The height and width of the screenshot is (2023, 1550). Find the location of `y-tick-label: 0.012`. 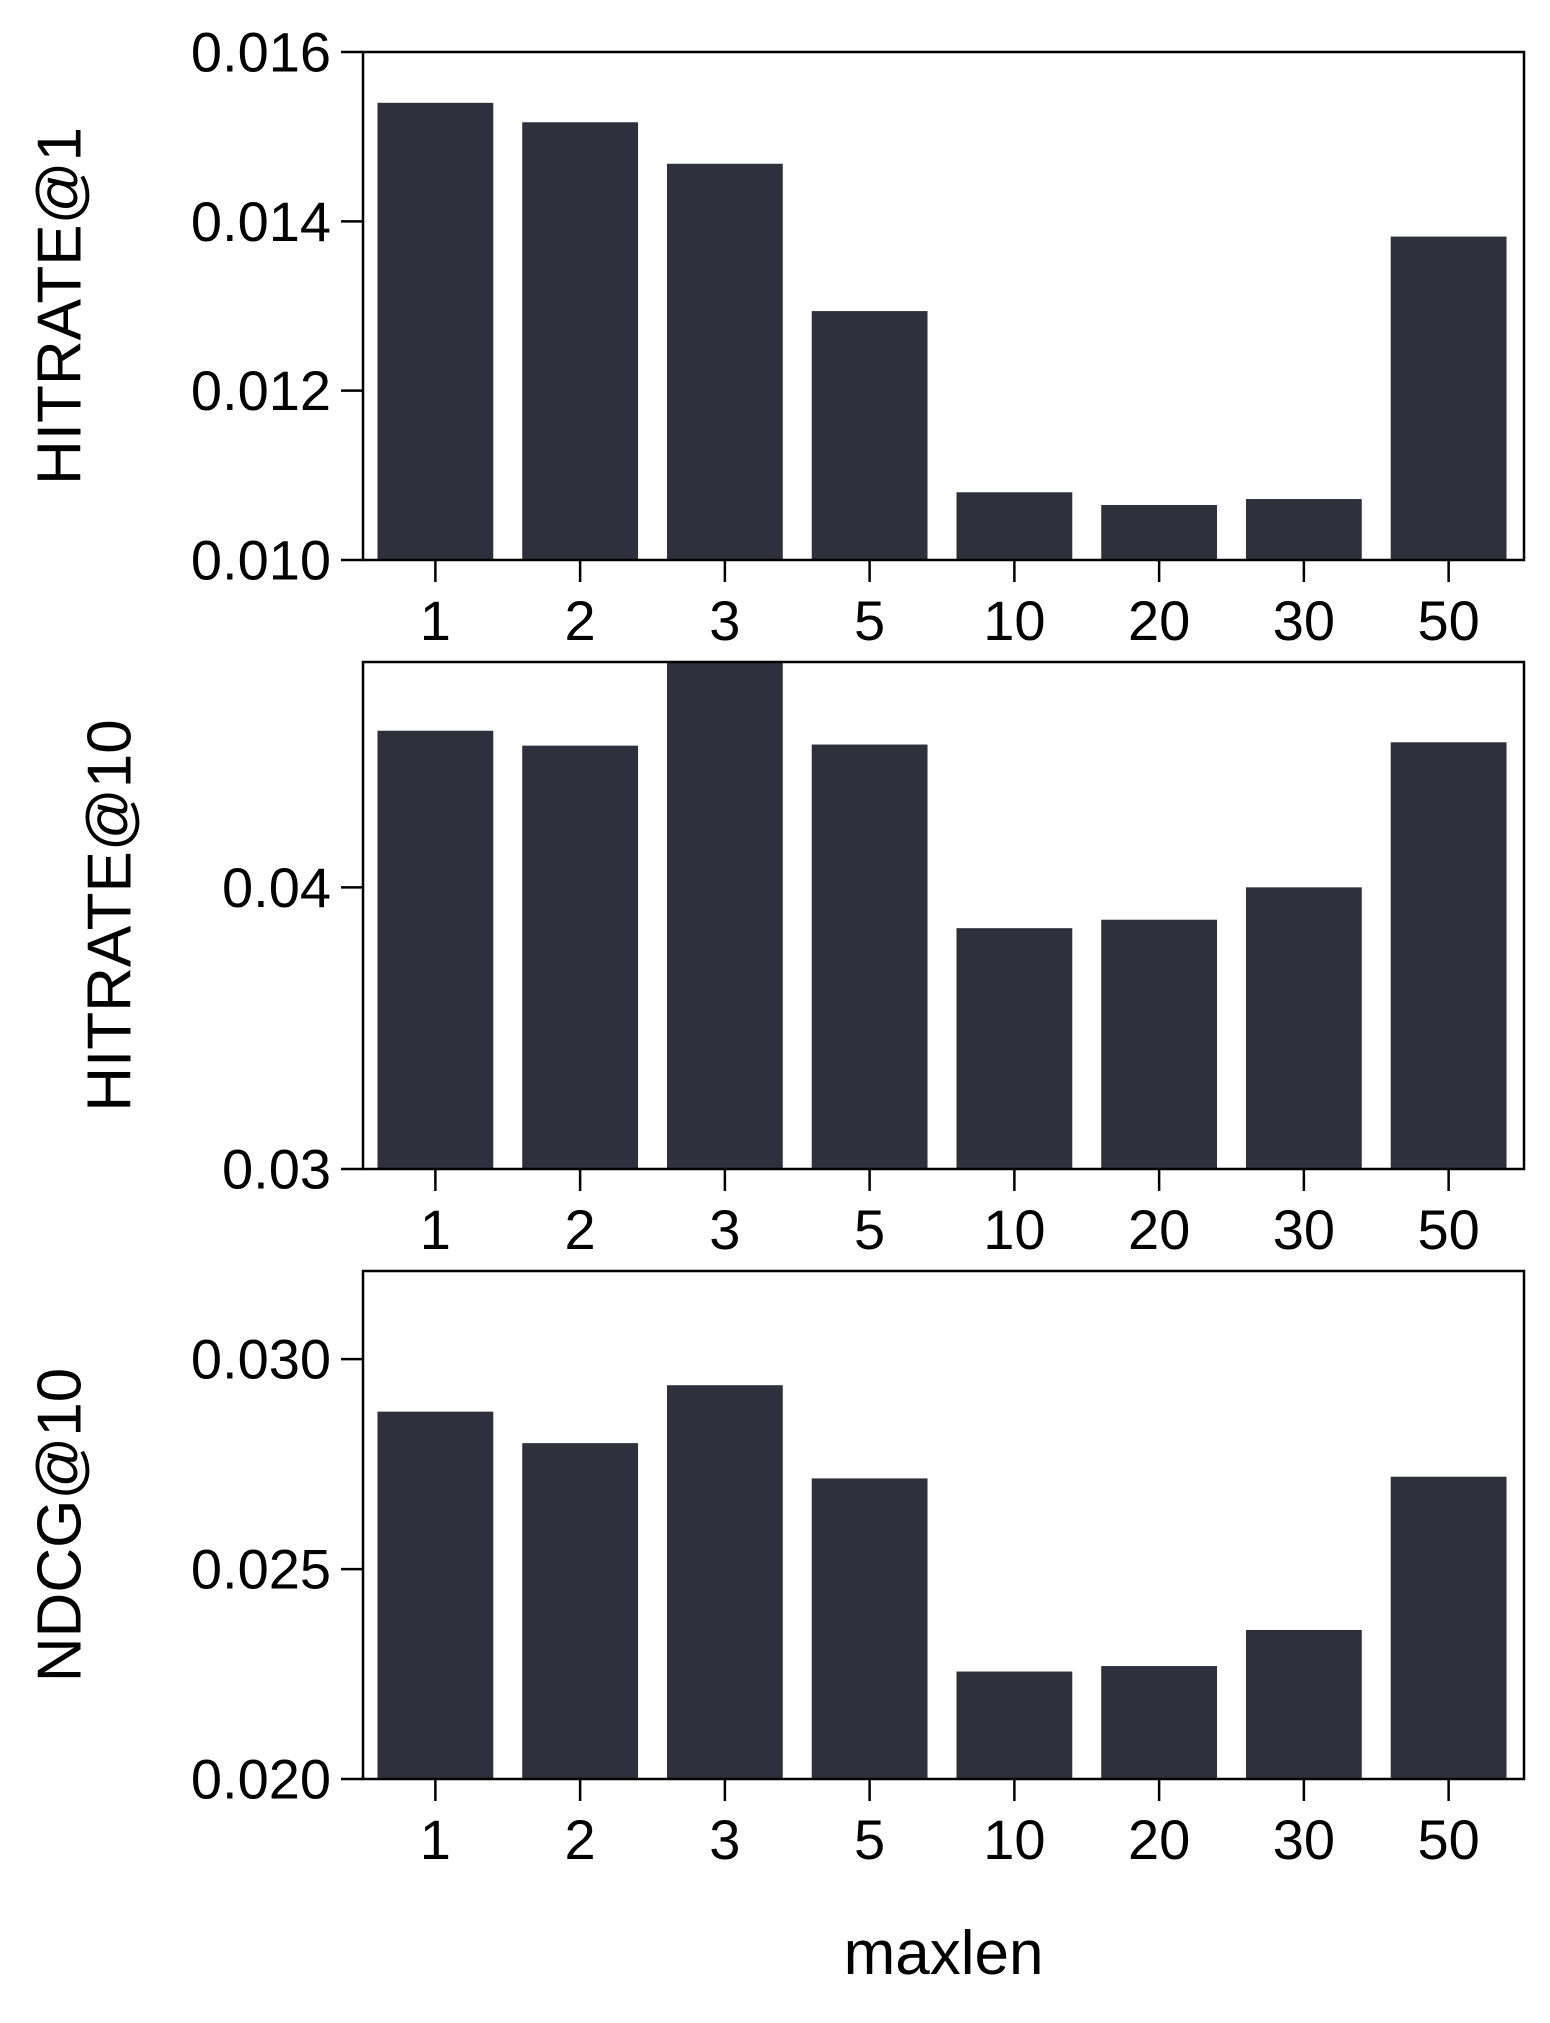

y-tick-label: 0.012 is located at coordinates (261, 390).